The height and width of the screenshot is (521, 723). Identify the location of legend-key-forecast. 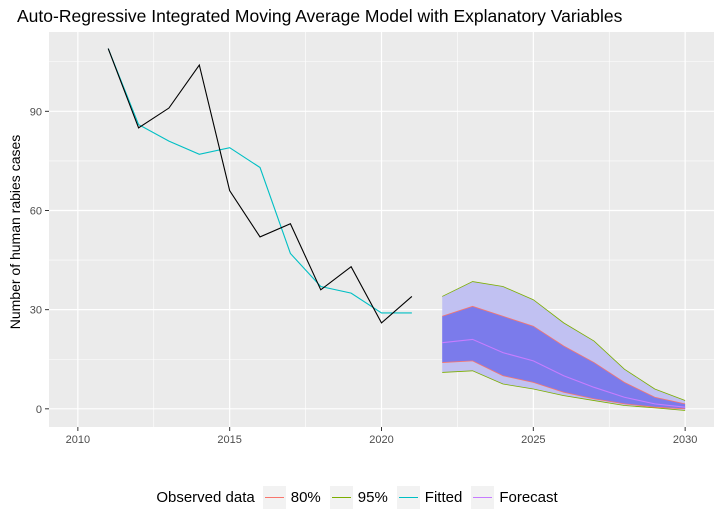
(483, 497).